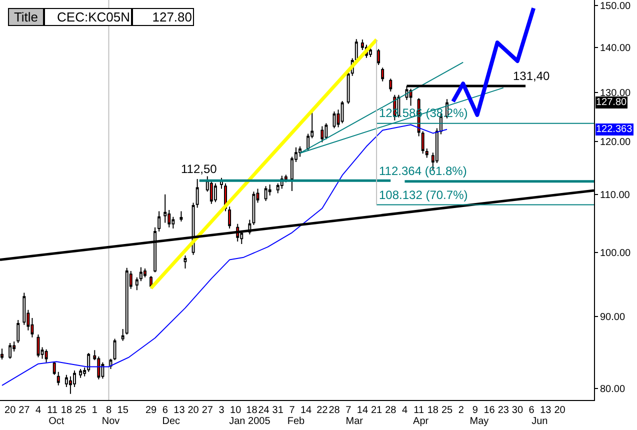 This screenshot has width=637, height=430. I want to click on x-tick-label: 10, so click(236, 410).